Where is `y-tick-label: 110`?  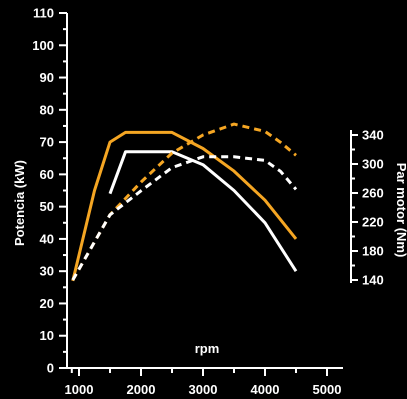 y-tick-label: 110 is located at coordinates (43, 13).